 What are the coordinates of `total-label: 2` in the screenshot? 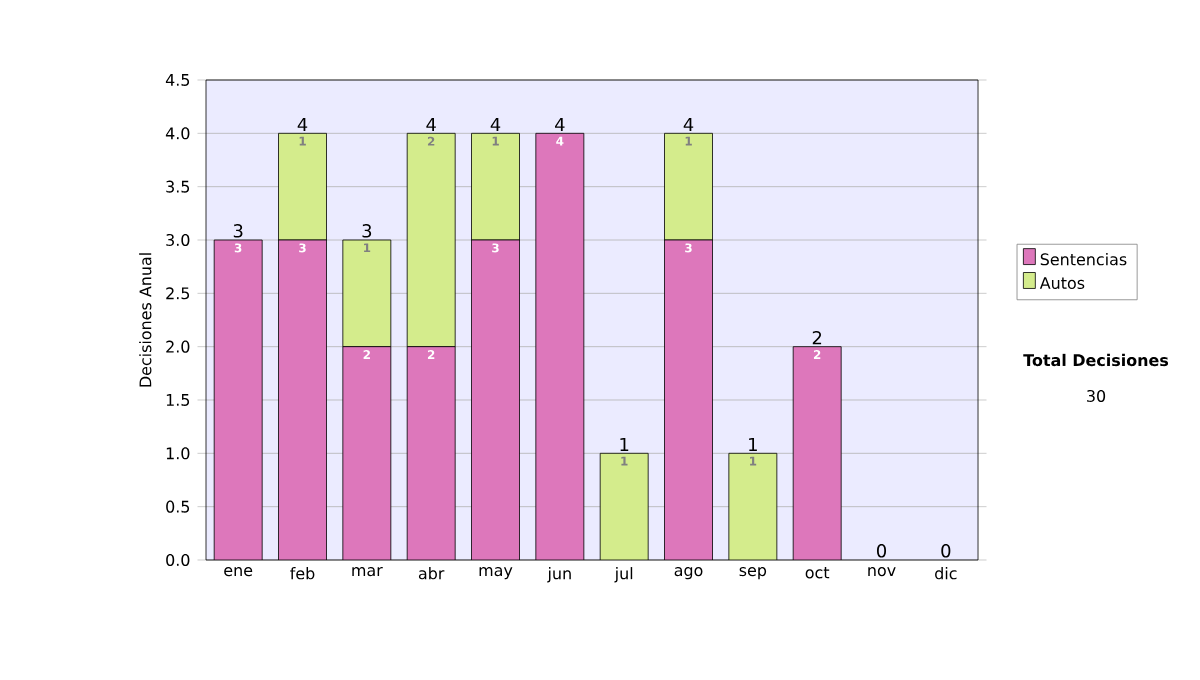 It's located at (817, 337).